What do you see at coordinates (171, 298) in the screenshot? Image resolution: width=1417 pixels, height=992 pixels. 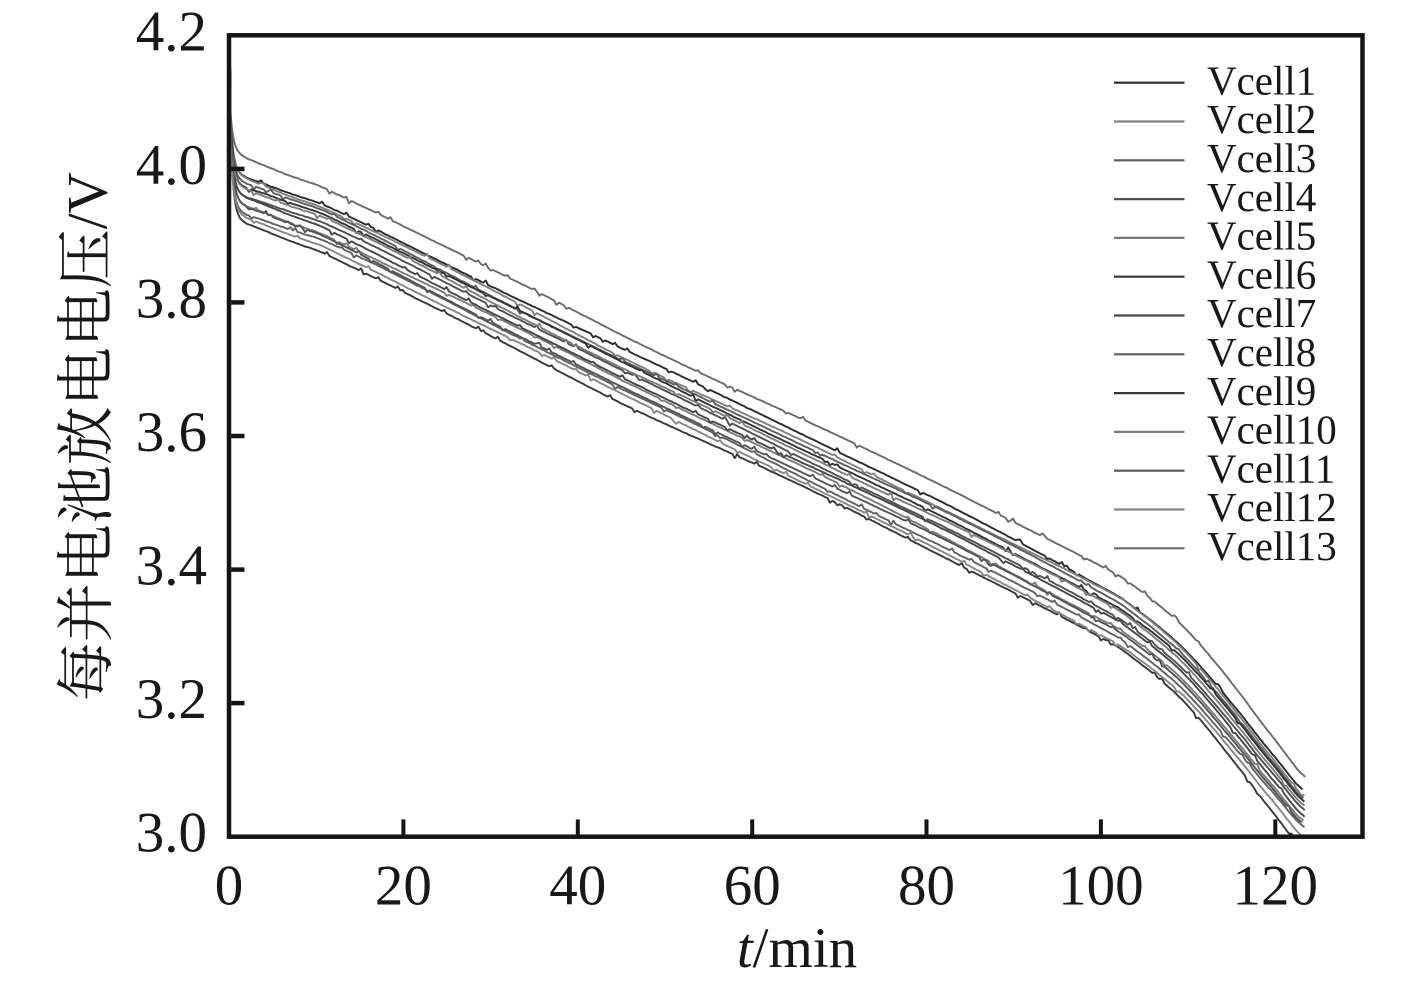 I see `svg-text: 3.8` at bounding box center [171, 298].